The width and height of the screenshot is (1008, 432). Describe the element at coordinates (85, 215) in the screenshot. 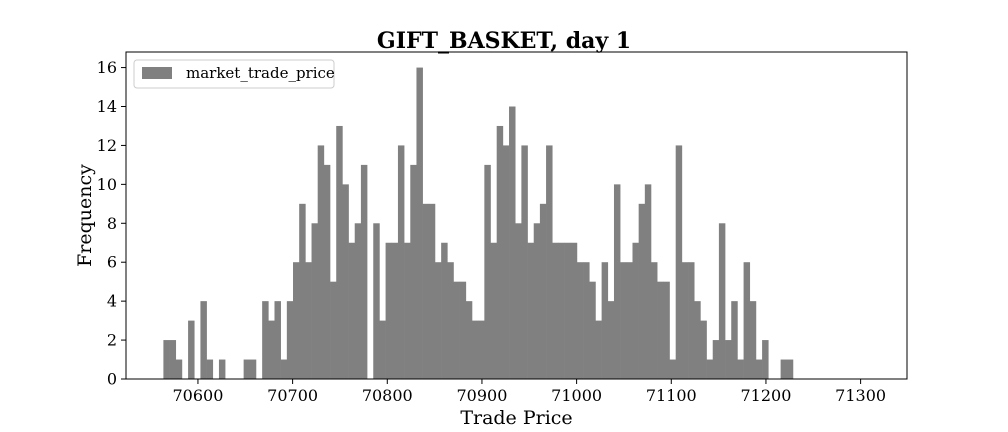

I see `y-axis-label: Frequency` at that location.